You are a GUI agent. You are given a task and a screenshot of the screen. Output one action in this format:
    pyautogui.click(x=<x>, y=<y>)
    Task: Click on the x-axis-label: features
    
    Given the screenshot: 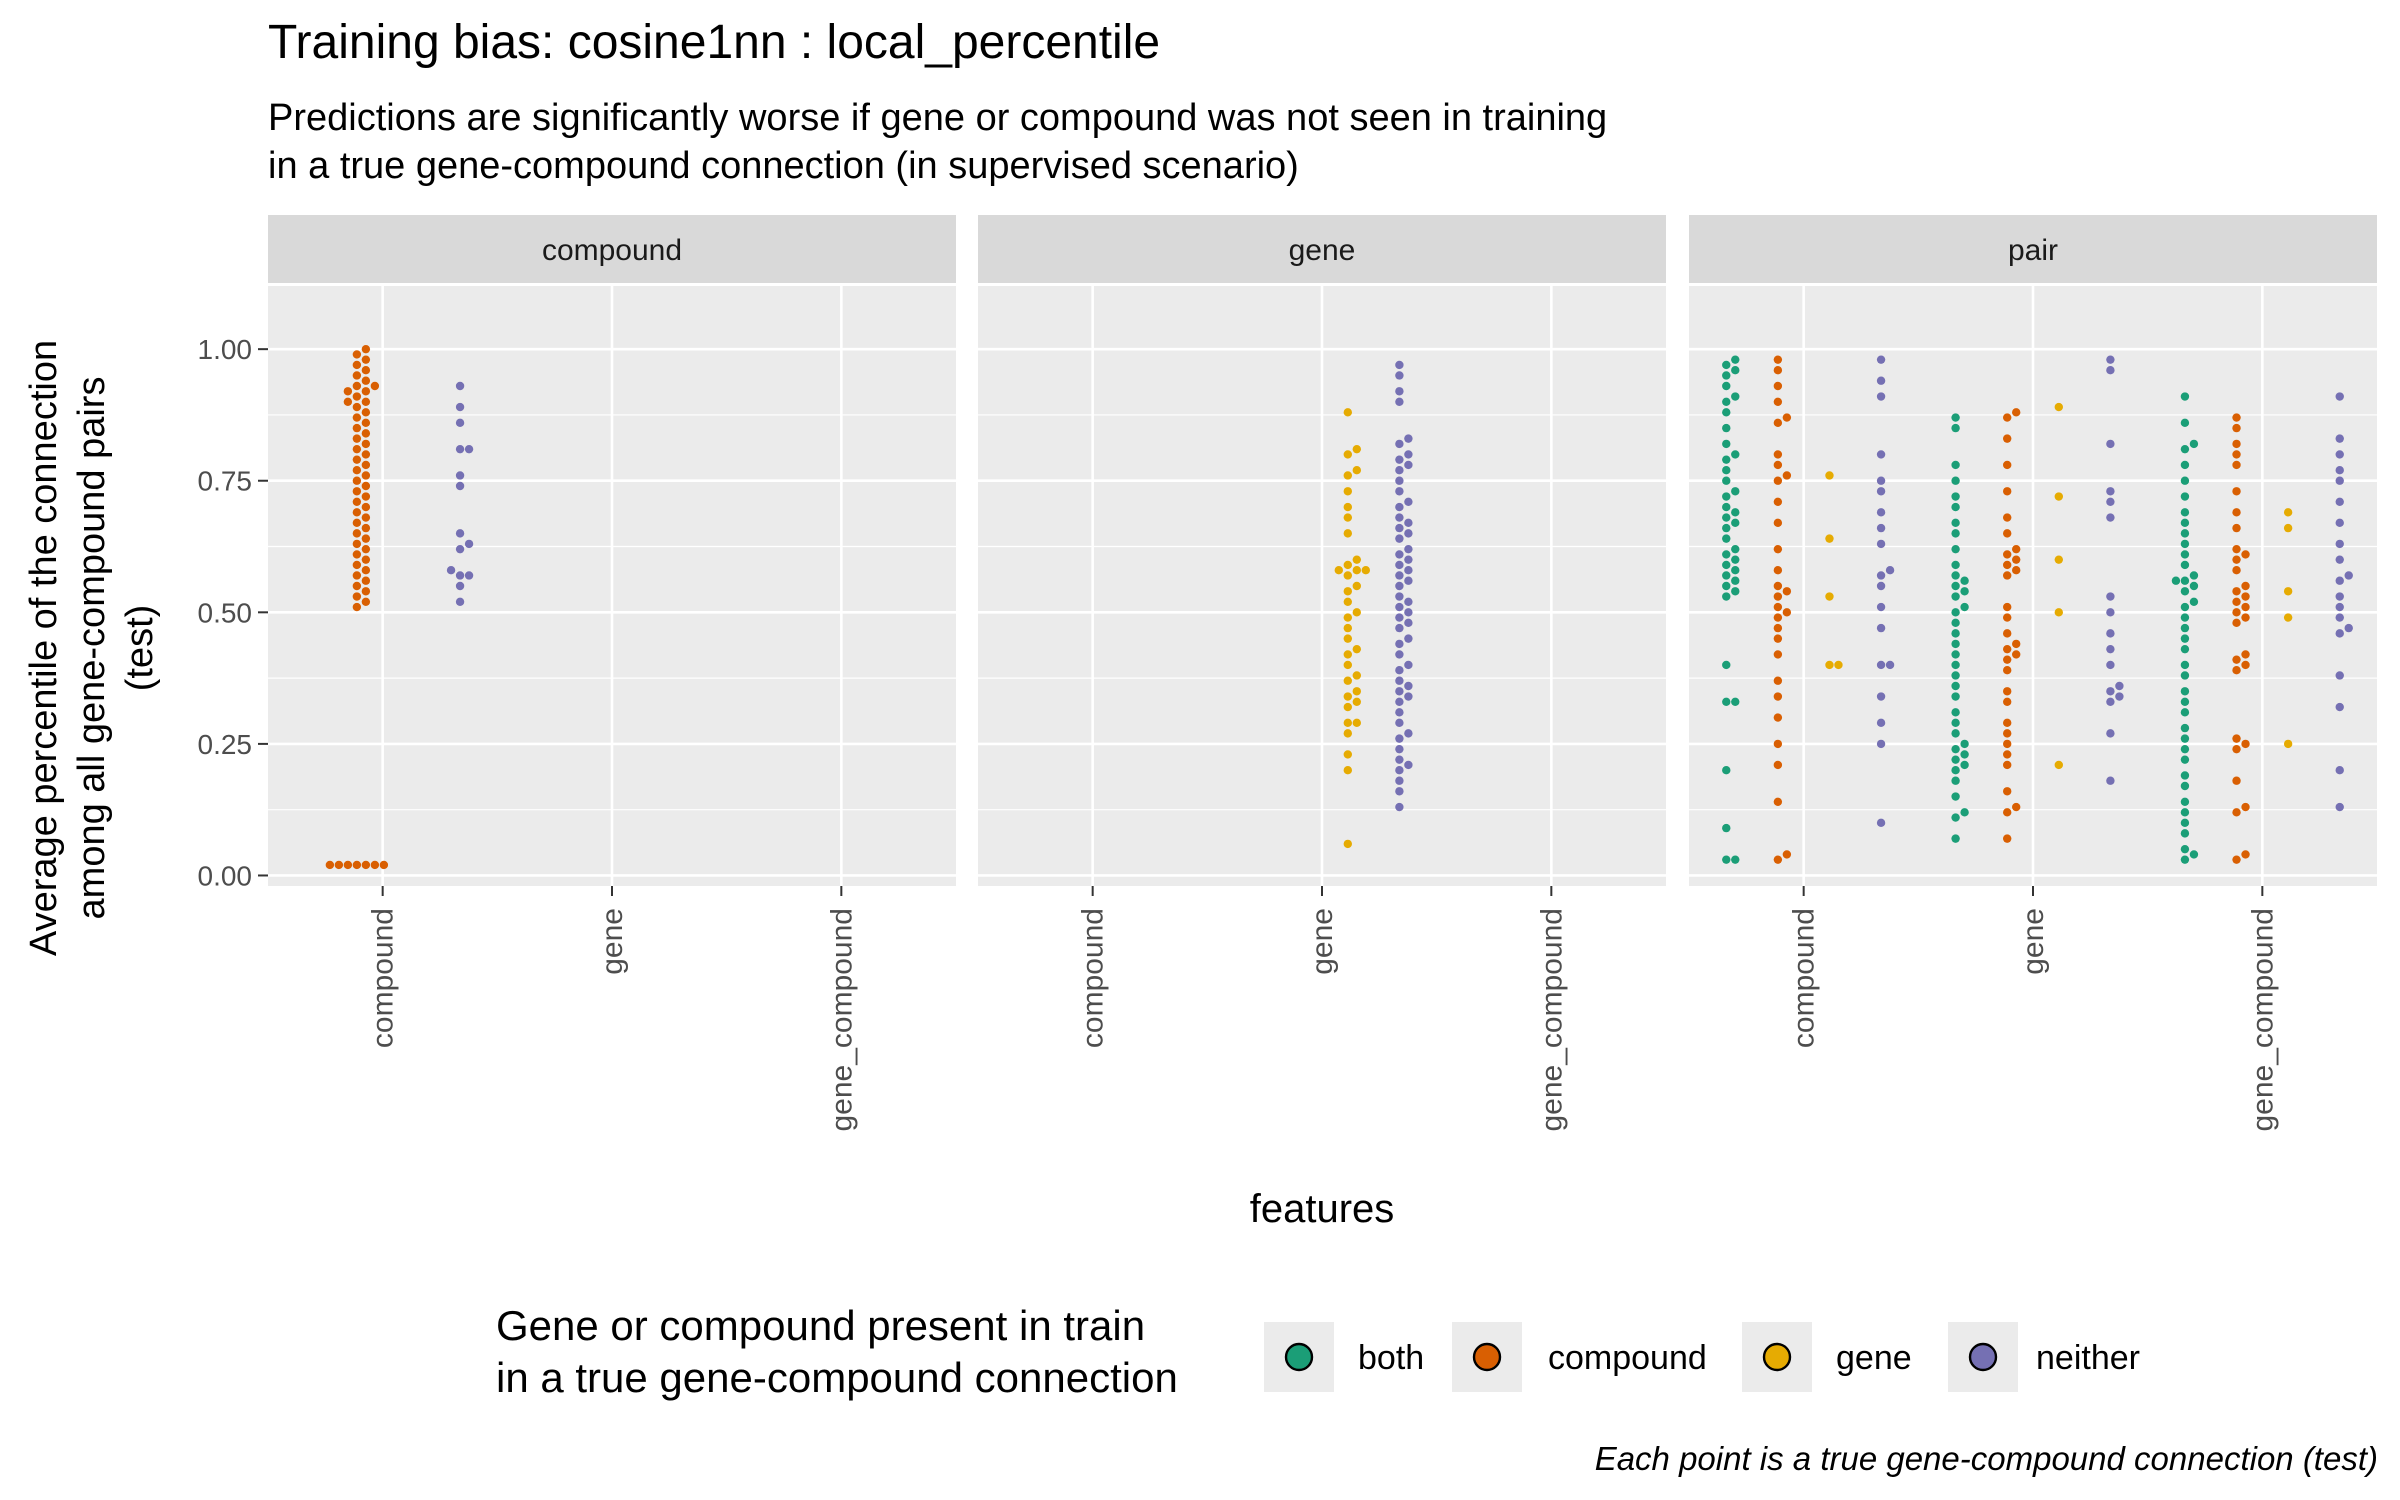 What is the action you would take?
    pyautogui.click(x=1322, y=1209)
    